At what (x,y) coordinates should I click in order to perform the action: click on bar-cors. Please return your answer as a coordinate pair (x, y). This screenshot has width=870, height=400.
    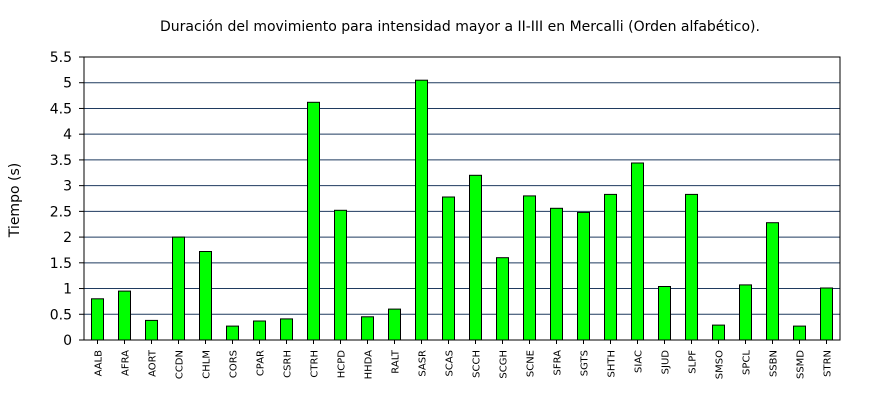
    Looking at the image, I should click on (232, 333).